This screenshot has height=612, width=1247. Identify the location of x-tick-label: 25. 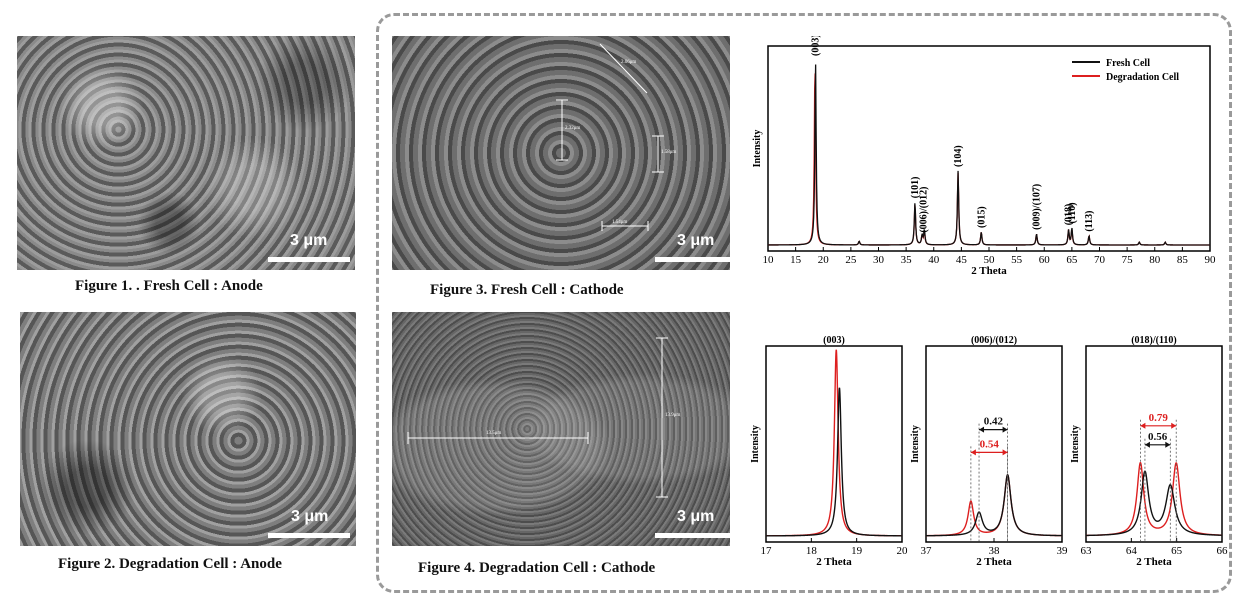
(851, 260).